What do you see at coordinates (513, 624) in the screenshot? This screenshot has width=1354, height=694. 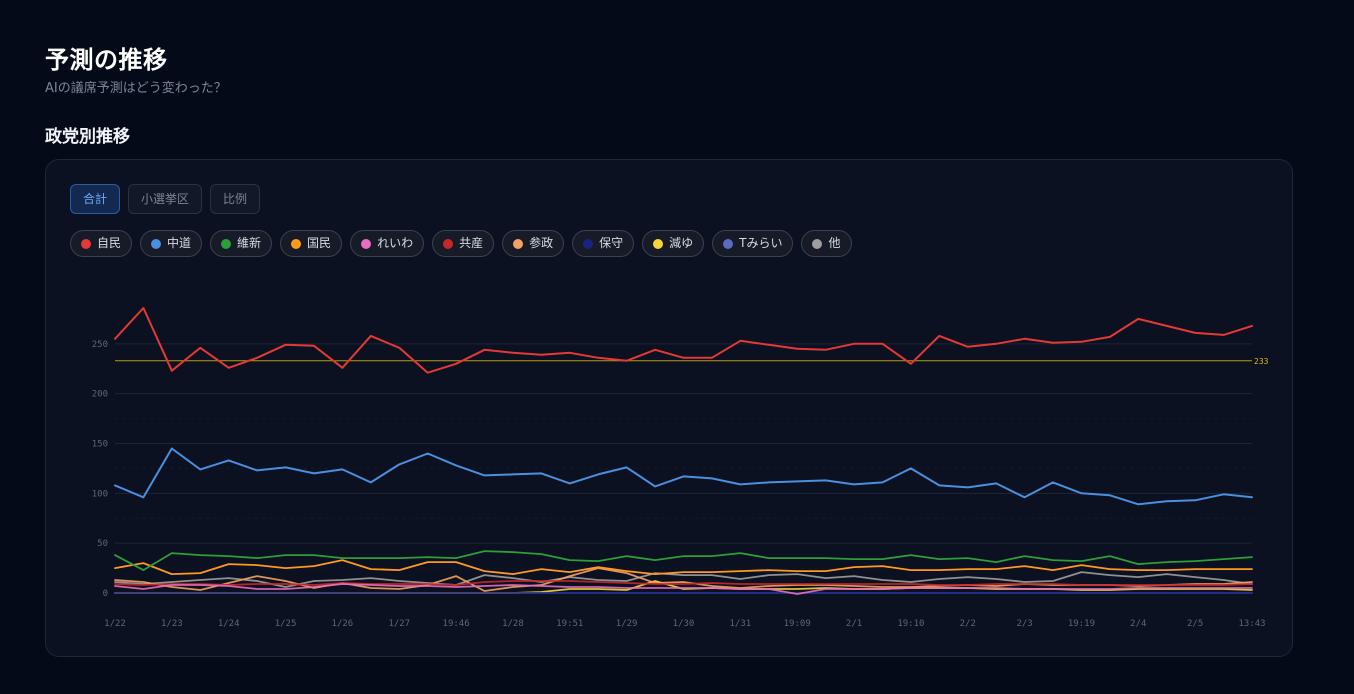 I see `x-tick-label: 1/28` at bounding box center [513, 624].